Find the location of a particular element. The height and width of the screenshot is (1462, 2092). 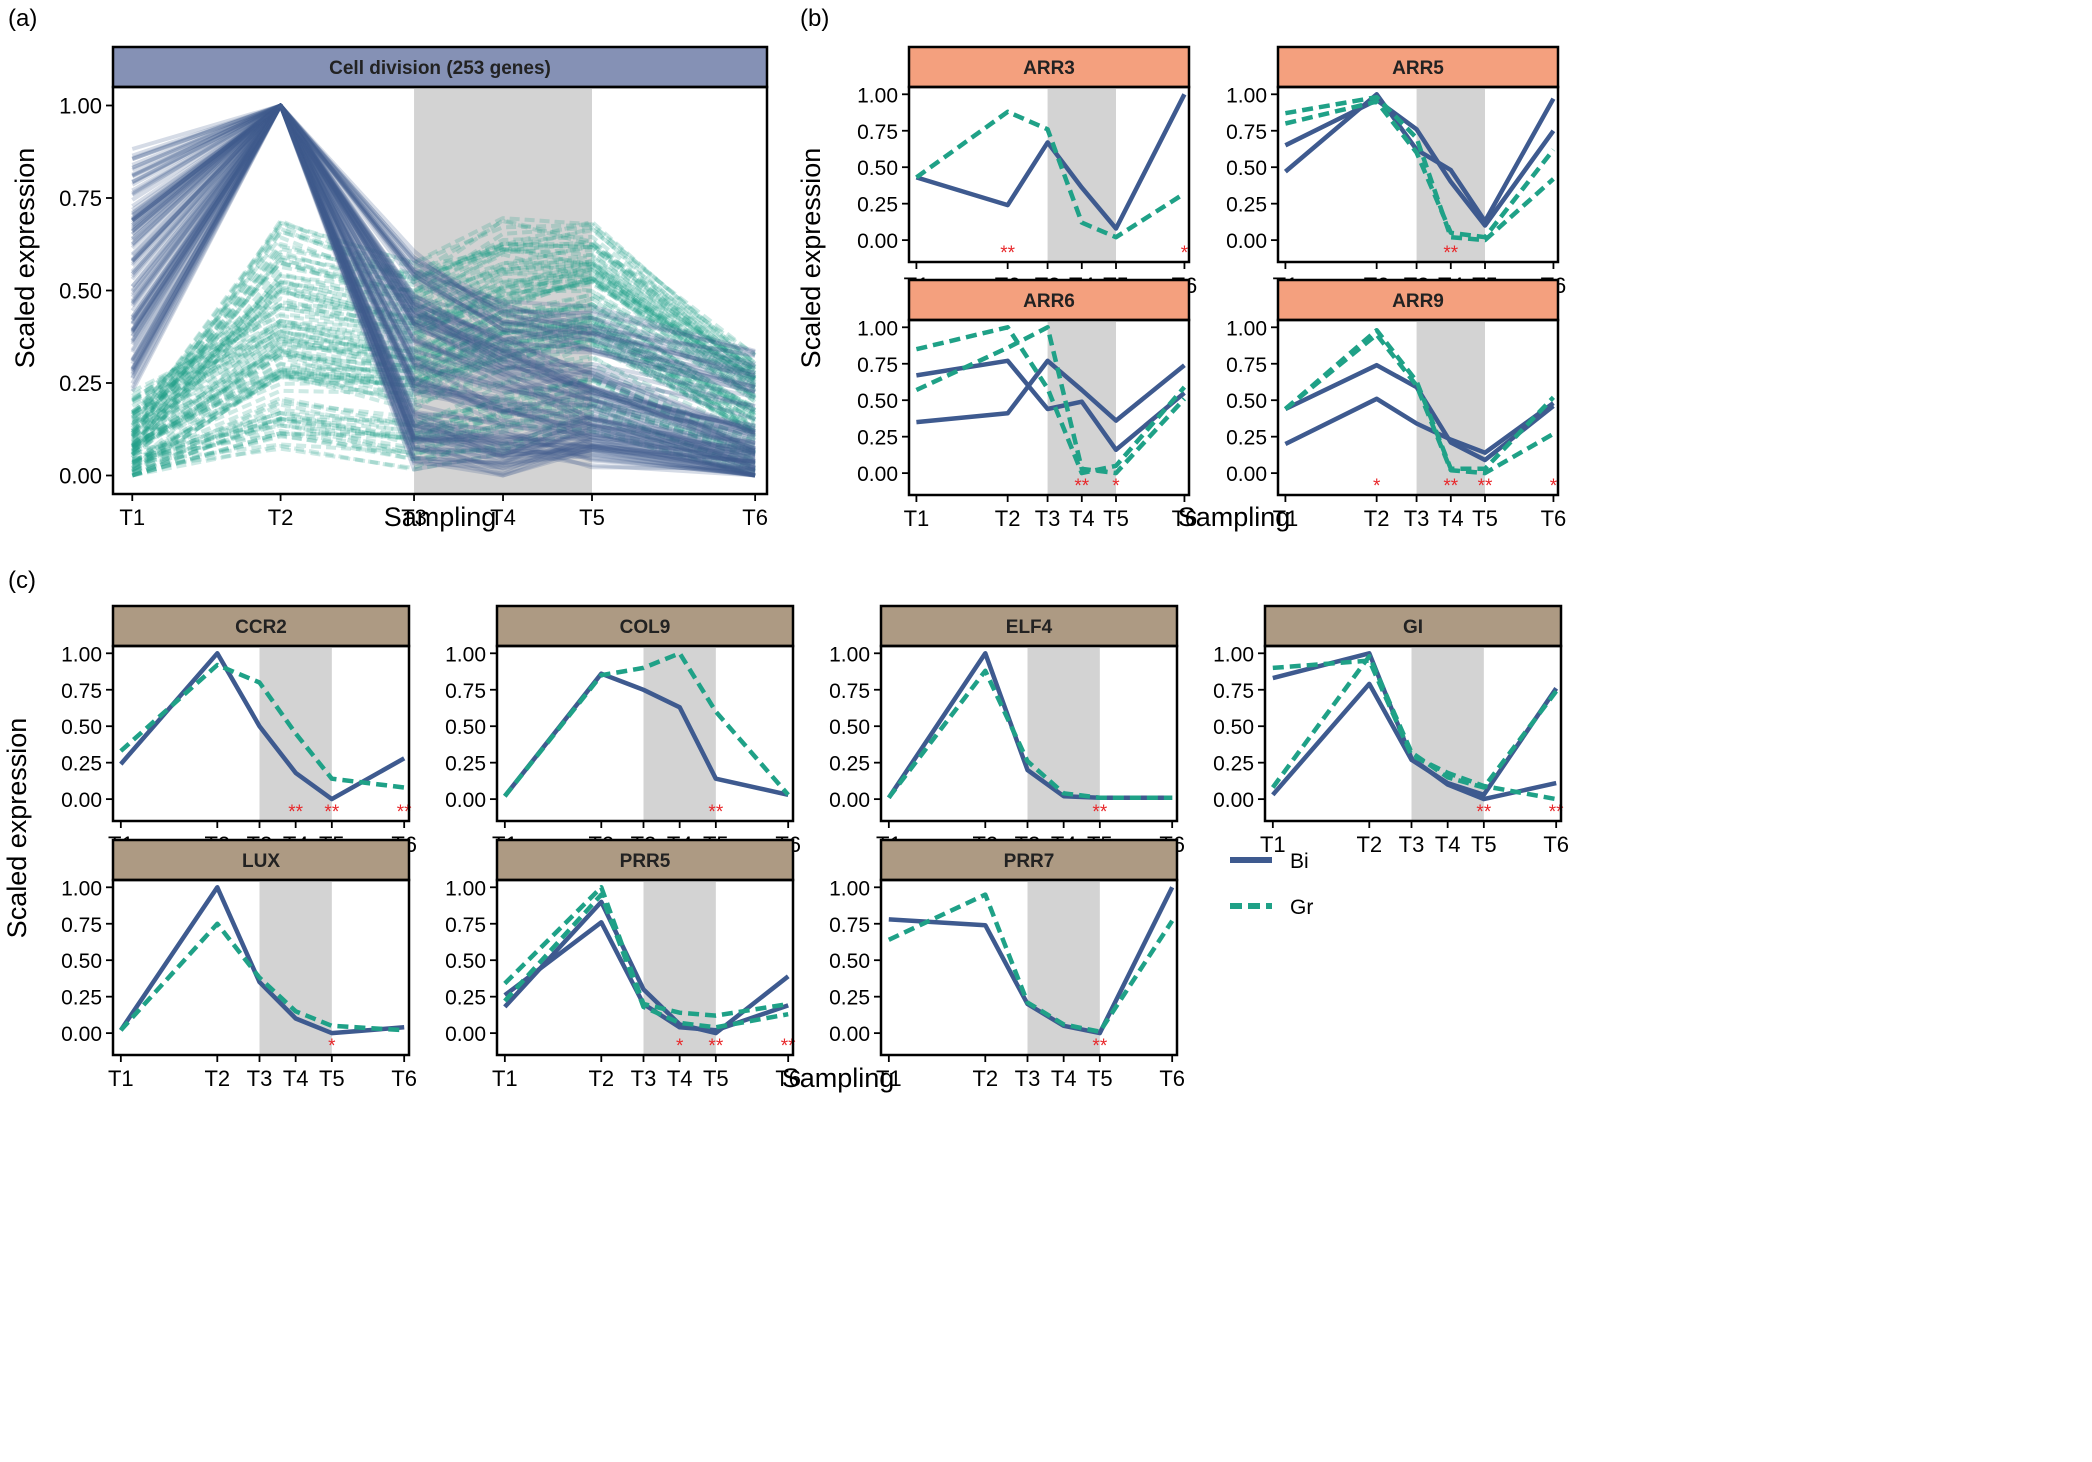

panel-prr5-ytick-label: 1.00 is located at coordinates (465, 888).